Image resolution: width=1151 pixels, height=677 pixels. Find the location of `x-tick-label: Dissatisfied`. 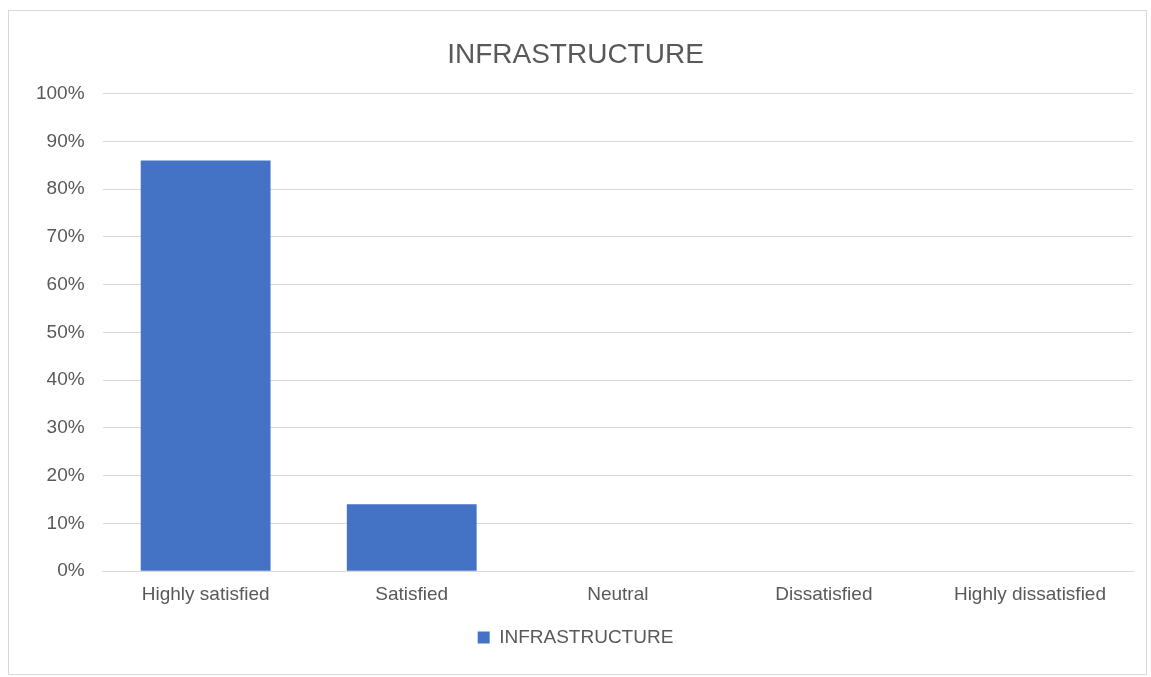

x-tick-label: Dissatisfied is located at coordinates (824, 593).